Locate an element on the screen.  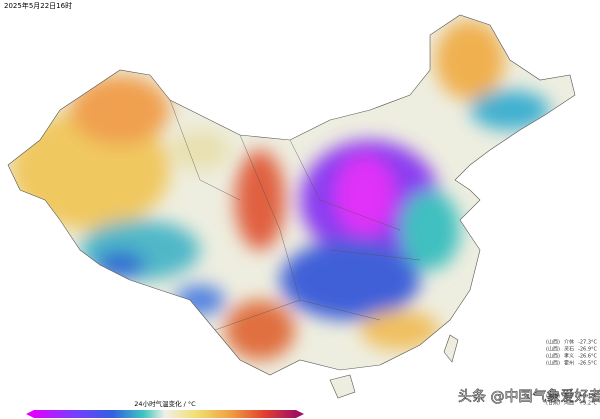
station-name: 介休 is located at coordinates (569, 342).